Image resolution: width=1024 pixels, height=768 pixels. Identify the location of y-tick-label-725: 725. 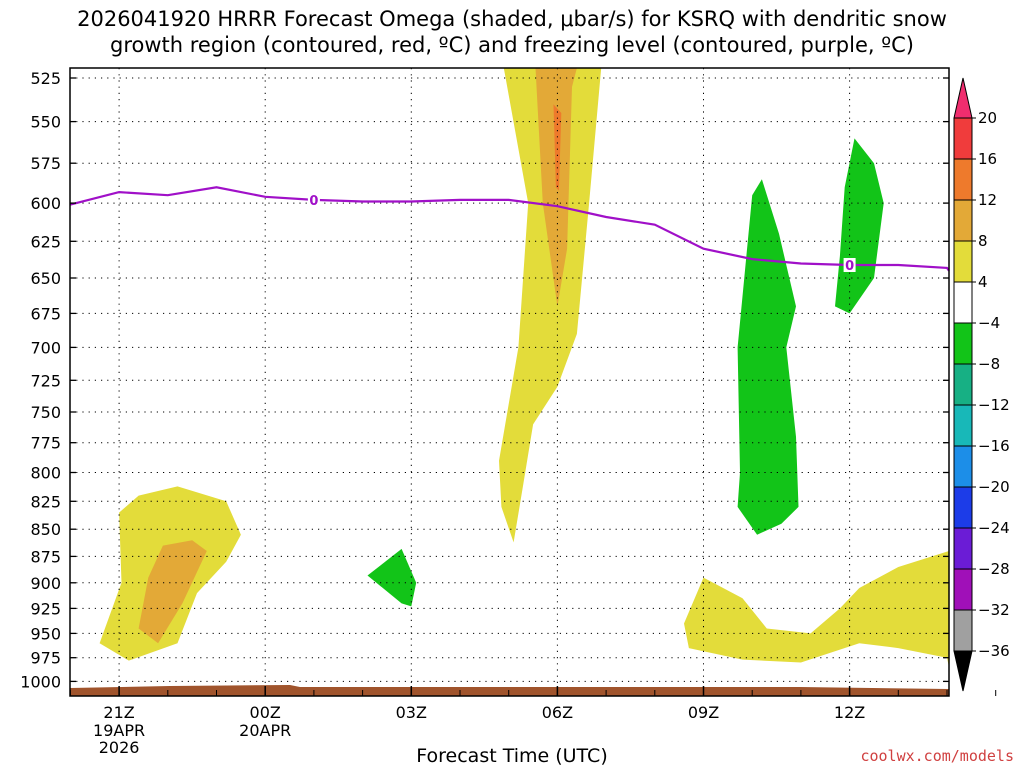
(45, 380).